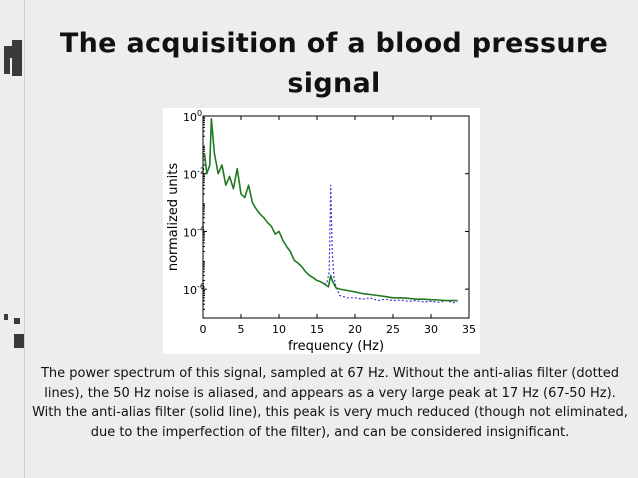  Describe the element at coordinates (173, 217) in the screenshot. I see `y-axis-label: normalized units` at that location.